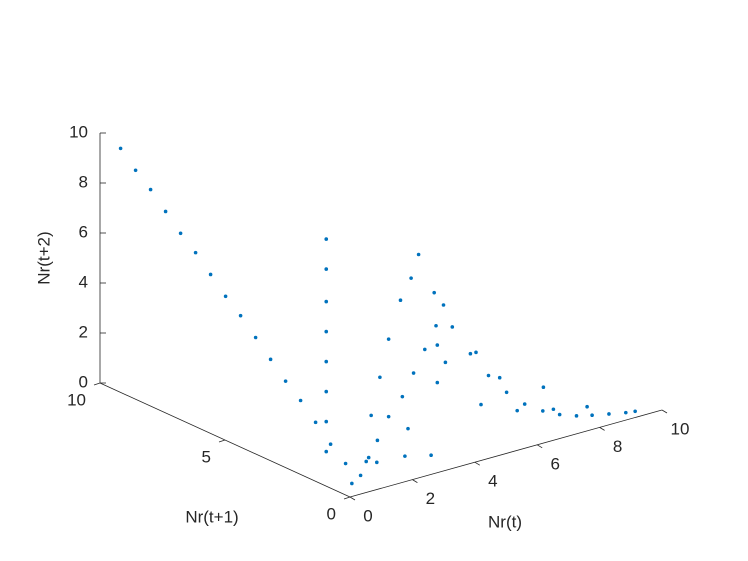 The width and height of the screenshot is (748, 561). What do you see at coordinates (505, 521) in the screenshot?
I see `x-axis-label: Nr(t)` at bounding box center [505, 521].